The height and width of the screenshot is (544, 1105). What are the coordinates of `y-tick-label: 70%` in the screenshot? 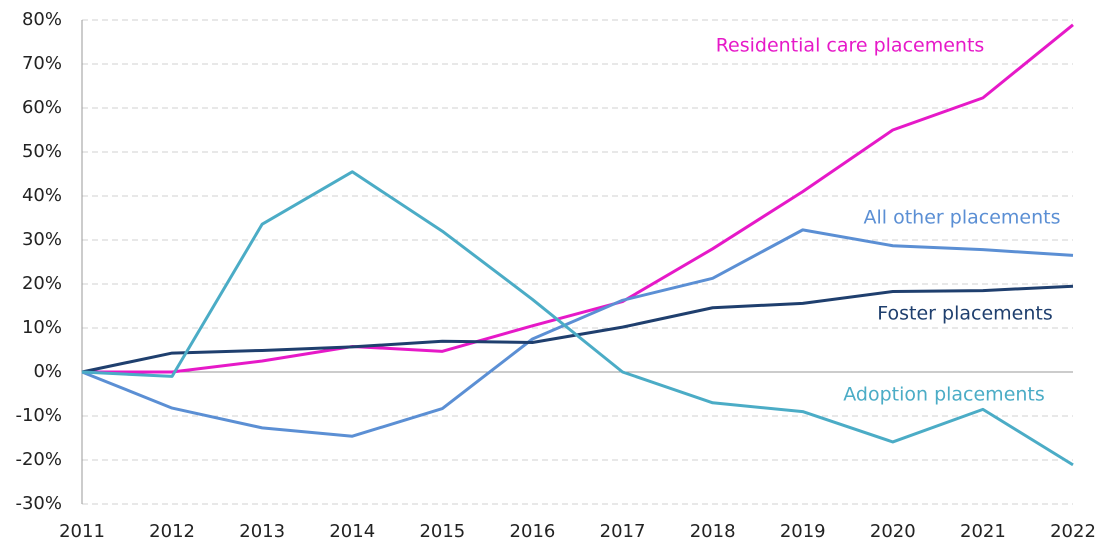 It's located at (42, 63).